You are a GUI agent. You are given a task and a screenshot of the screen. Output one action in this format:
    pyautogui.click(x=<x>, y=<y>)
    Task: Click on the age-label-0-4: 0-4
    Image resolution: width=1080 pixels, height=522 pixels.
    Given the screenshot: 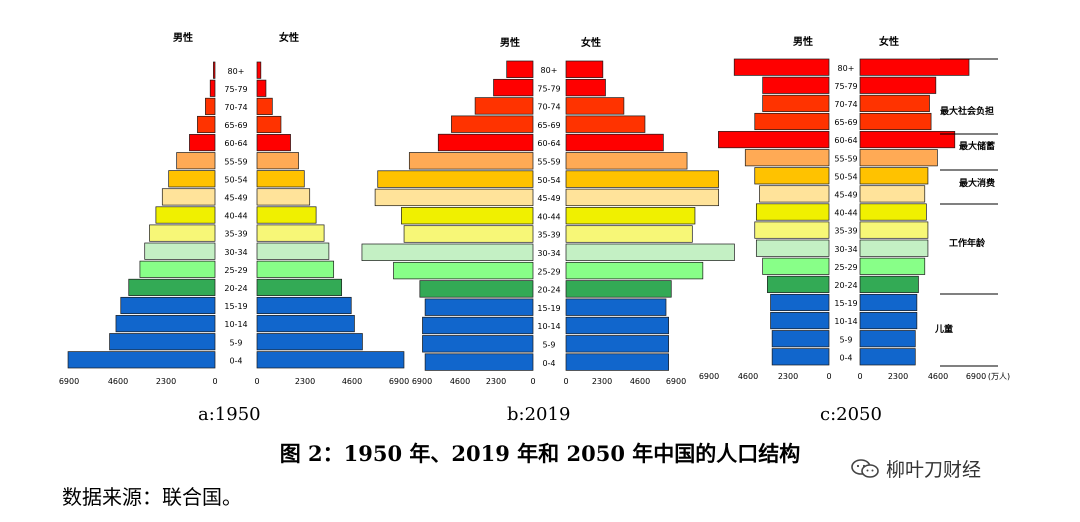 What is the action you would take?
    pyautogui.click(x=548, y=363)
    